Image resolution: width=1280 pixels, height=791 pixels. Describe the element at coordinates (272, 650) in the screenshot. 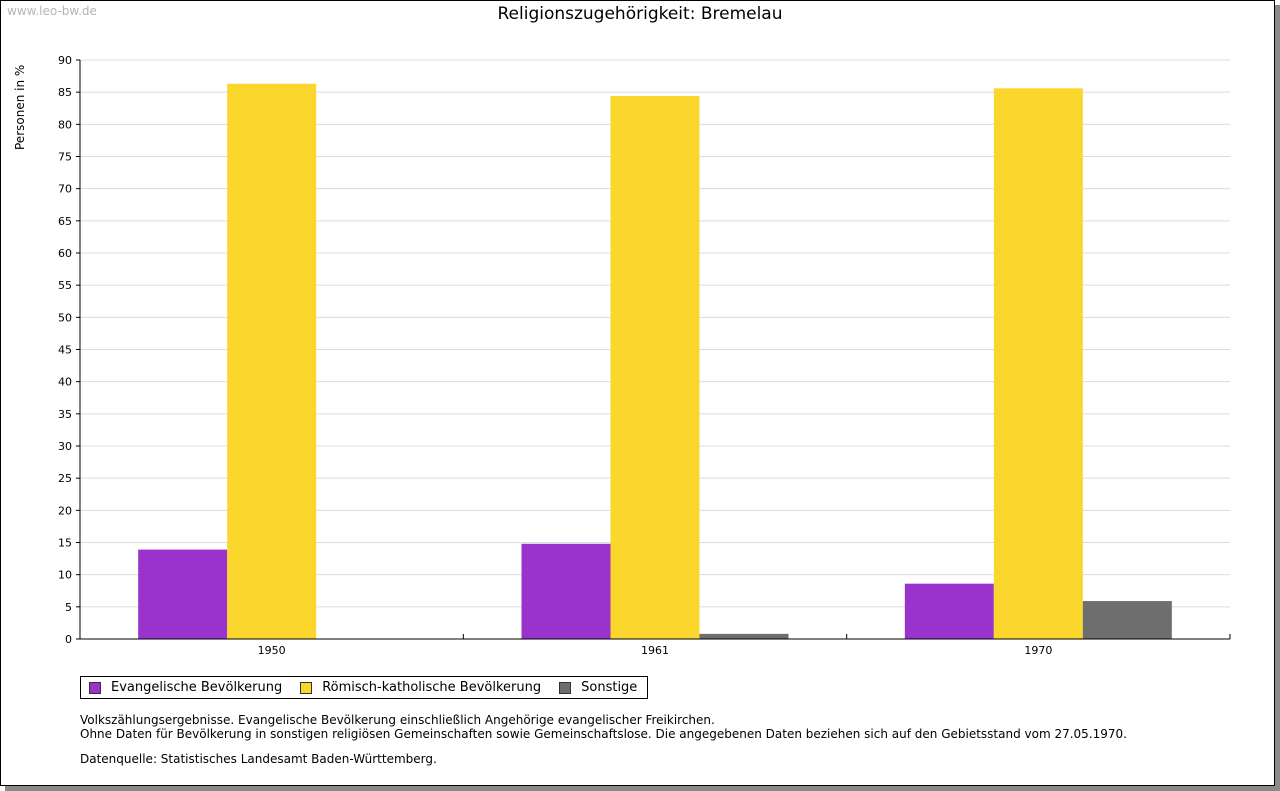

I see `x-tick-label: 1950` at that location.